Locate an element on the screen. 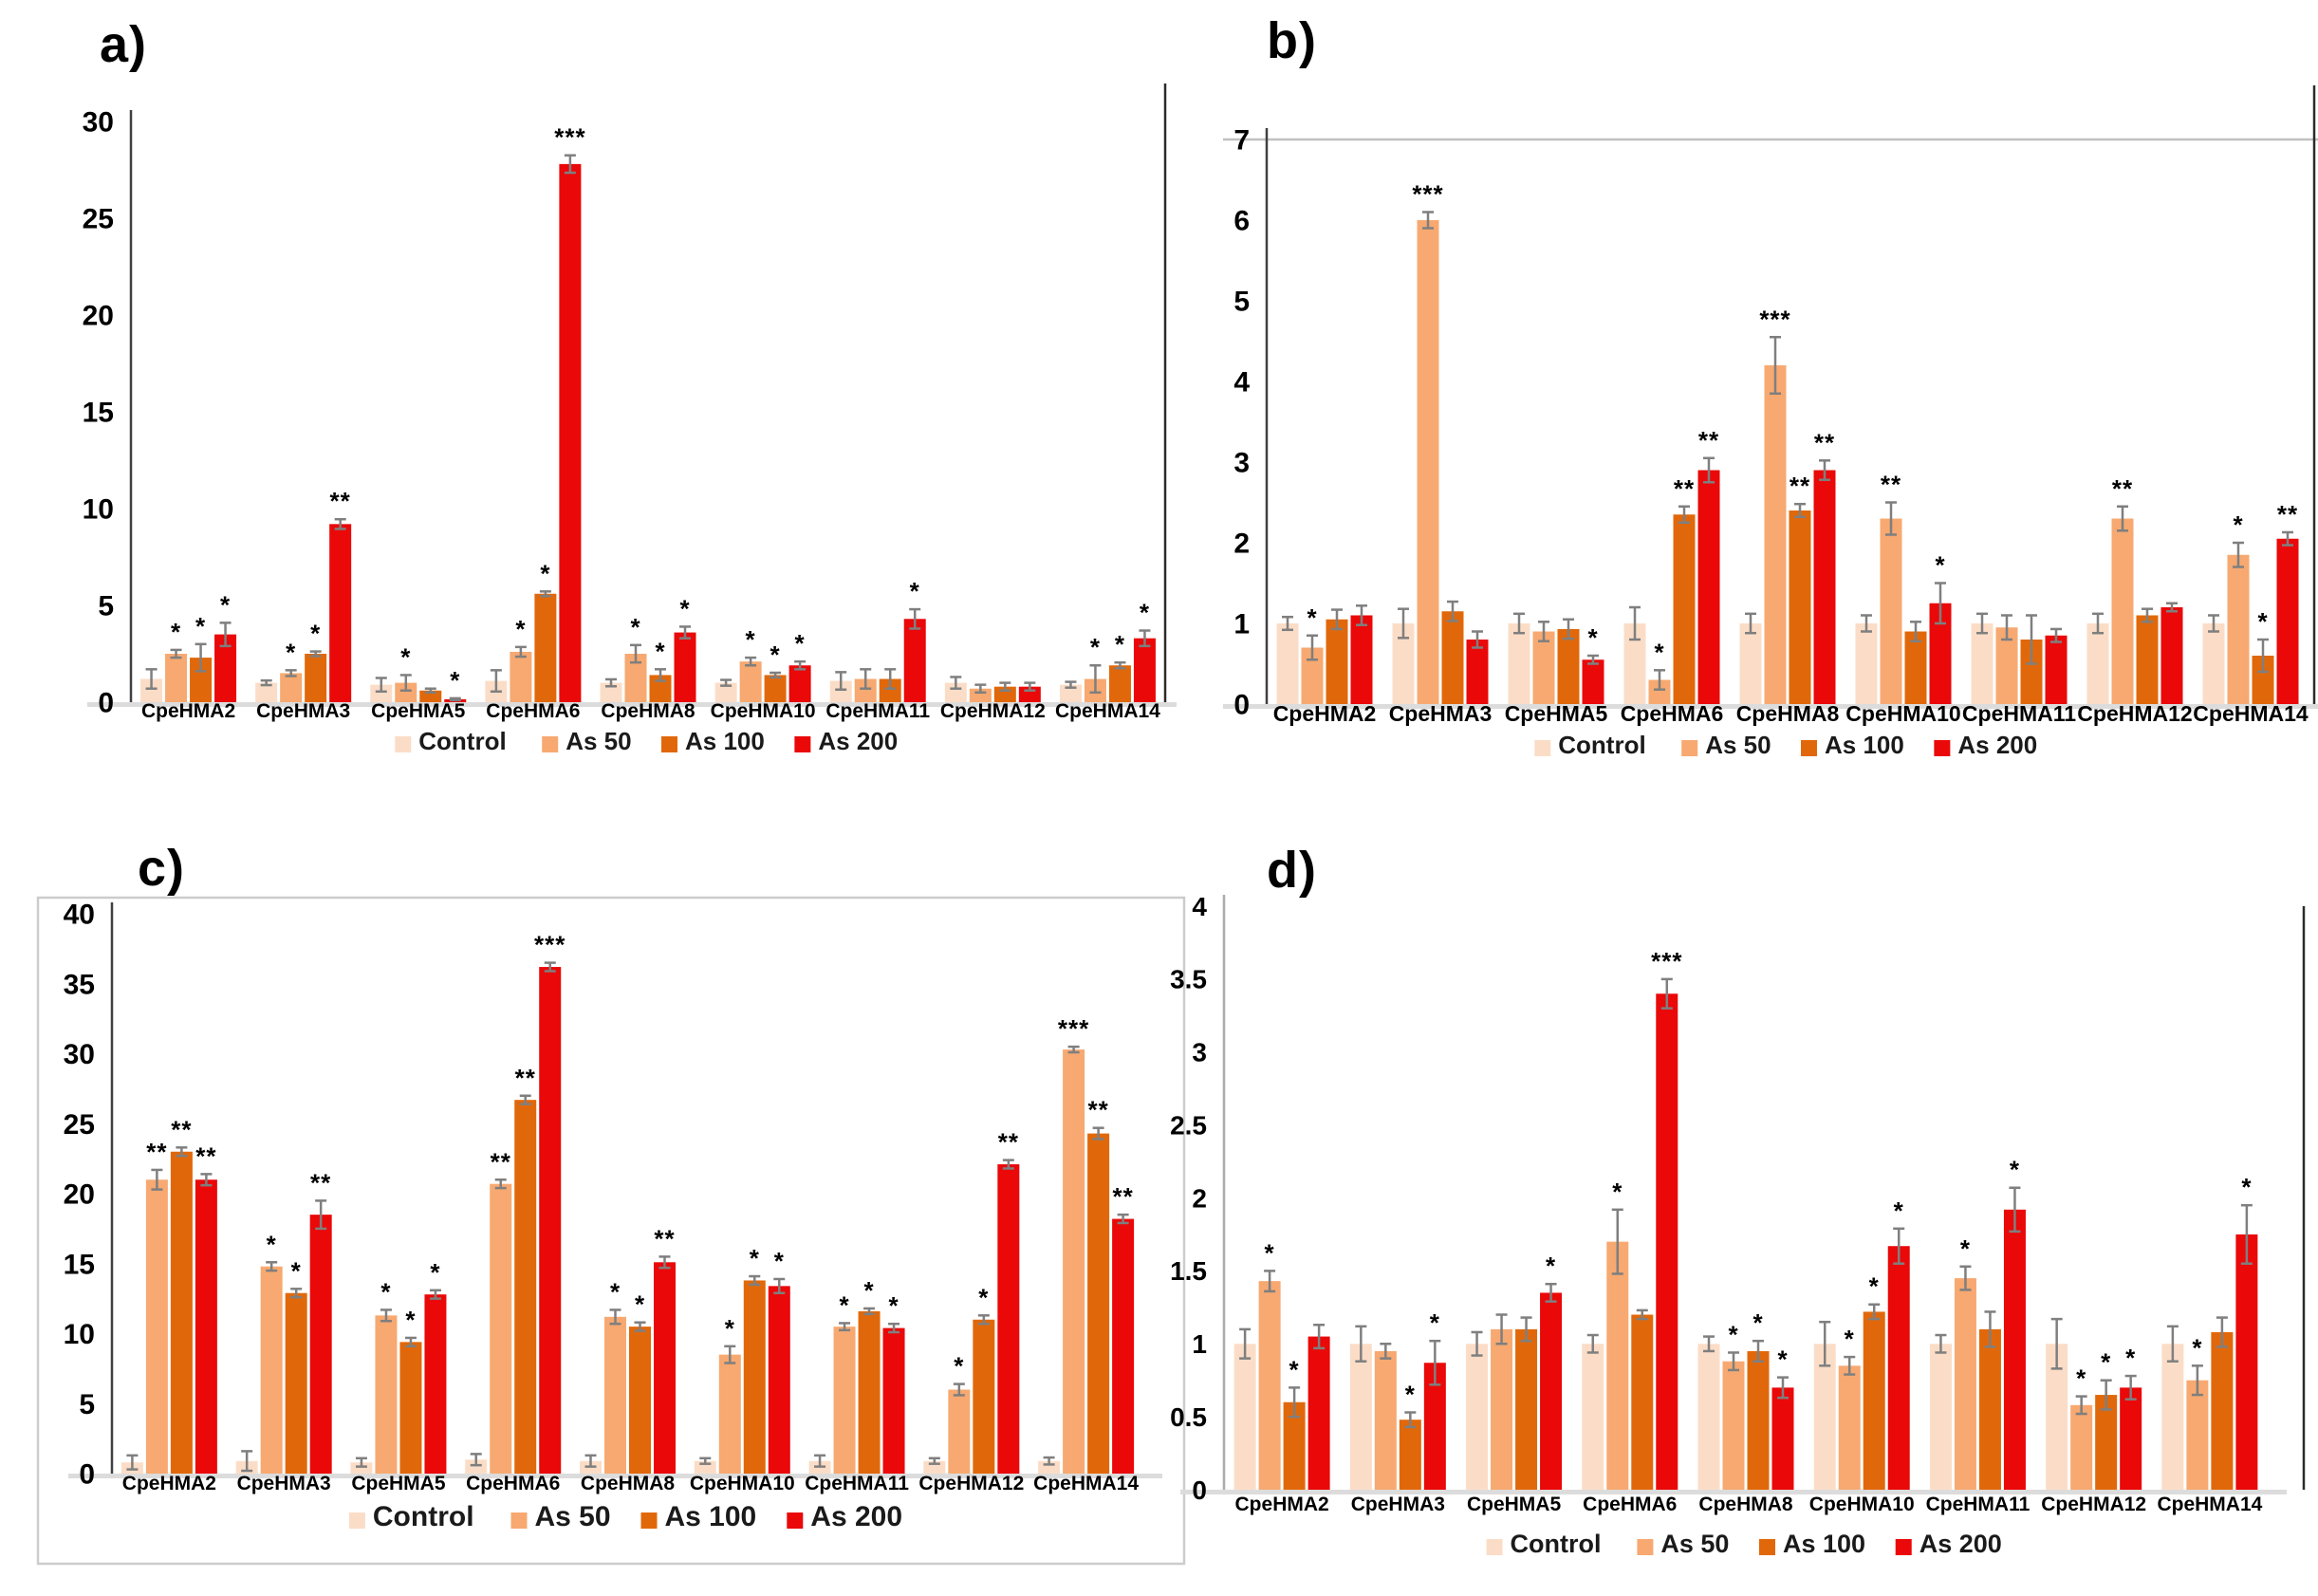 The width and height of the screenshot is (2318, 1596). bar-CpeHMA6-As200 is located at coordinates (1667, 1241).